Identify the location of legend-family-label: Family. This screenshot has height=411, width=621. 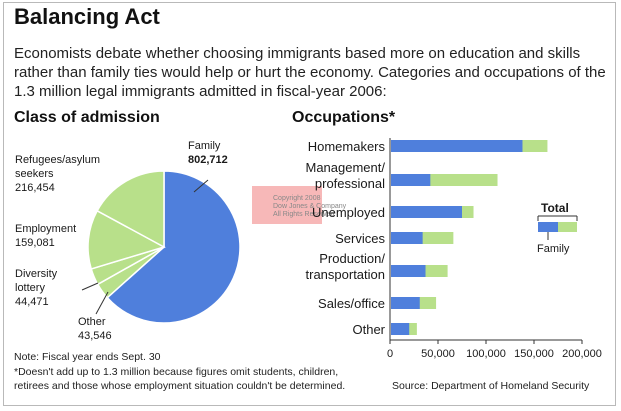
(553, 249).